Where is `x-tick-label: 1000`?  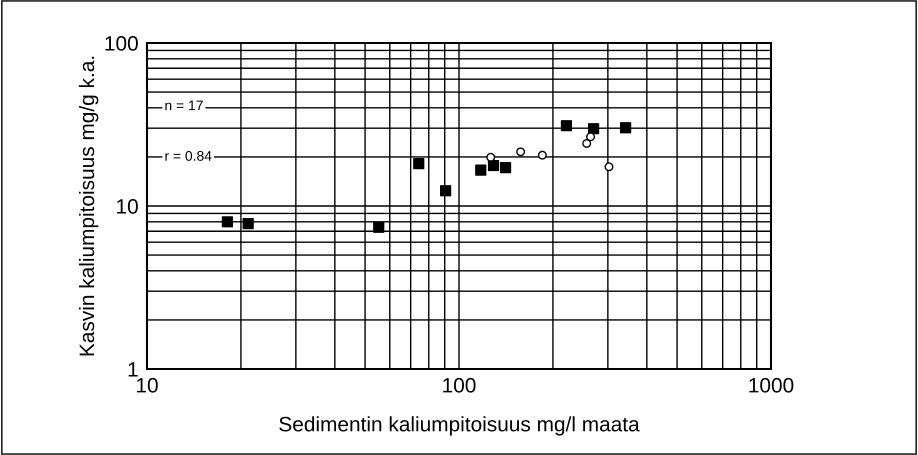 x-tick-label: 1000 is located at coordinates (771, 385).